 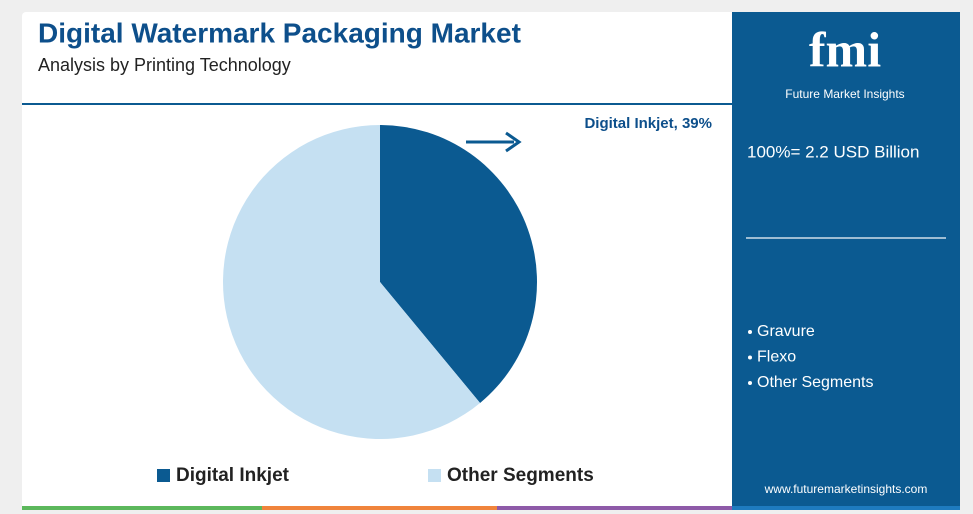 I want to click on segment-item: Other Segments, so click(x=815, y=382).